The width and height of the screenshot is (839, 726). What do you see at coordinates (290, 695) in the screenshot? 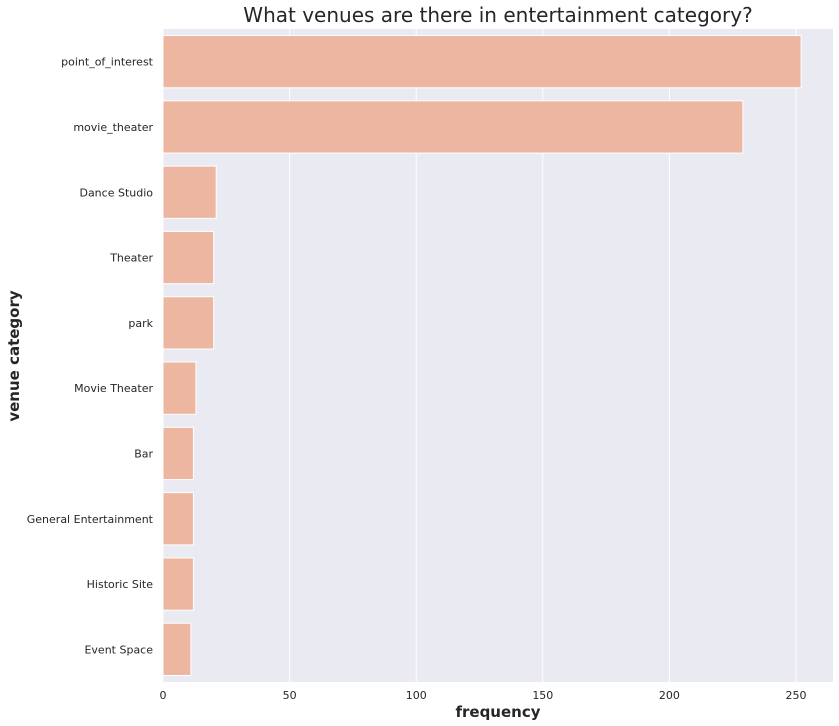
I see `x-tick-label: 50` at bounding box center [290, 695].